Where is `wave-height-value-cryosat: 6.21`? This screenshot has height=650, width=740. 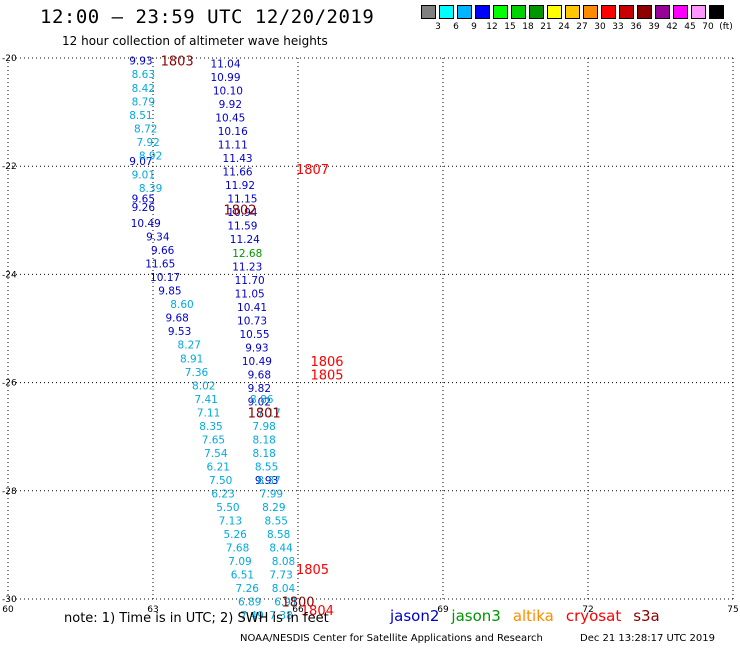
wave-height-value-cryosat: 6.21 is located at coordinates (218, 467).